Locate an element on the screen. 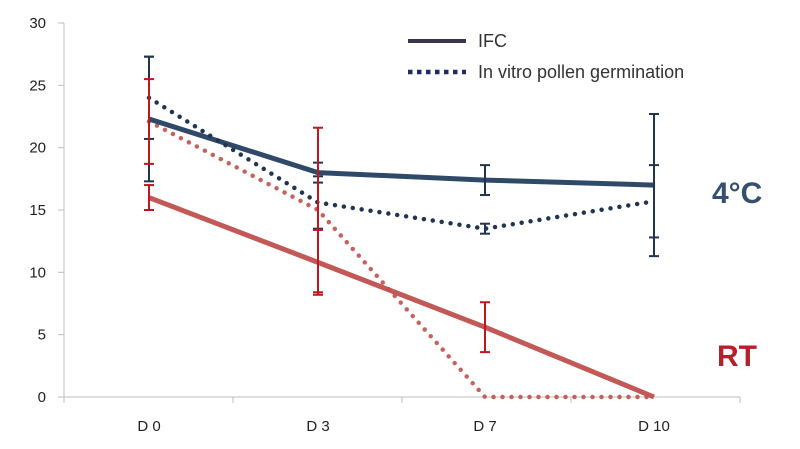  x-tick-label: D 0 is located at coordinates (148, 426).